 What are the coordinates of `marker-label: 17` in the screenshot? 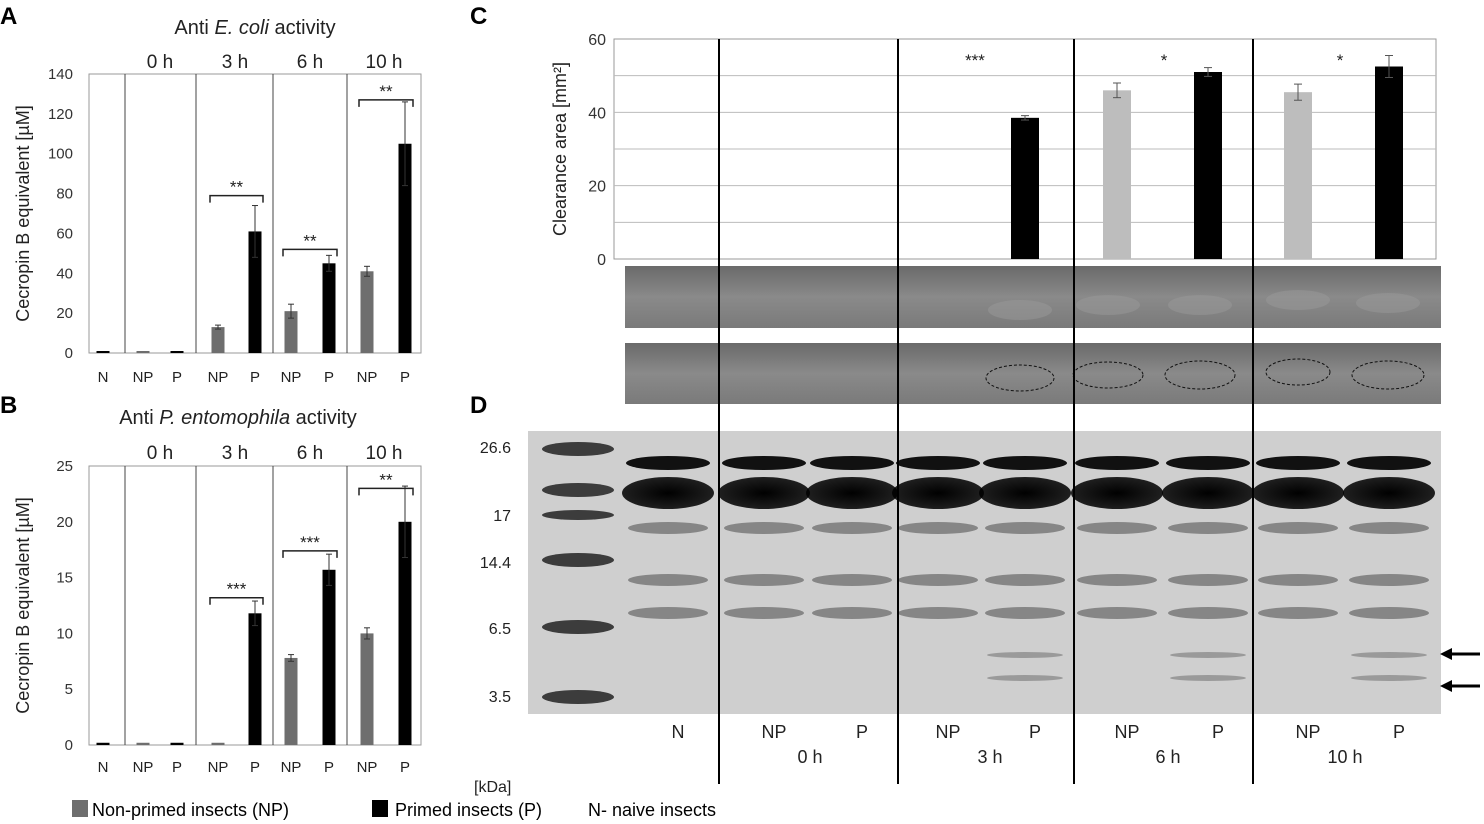 It's located at (502, 516).